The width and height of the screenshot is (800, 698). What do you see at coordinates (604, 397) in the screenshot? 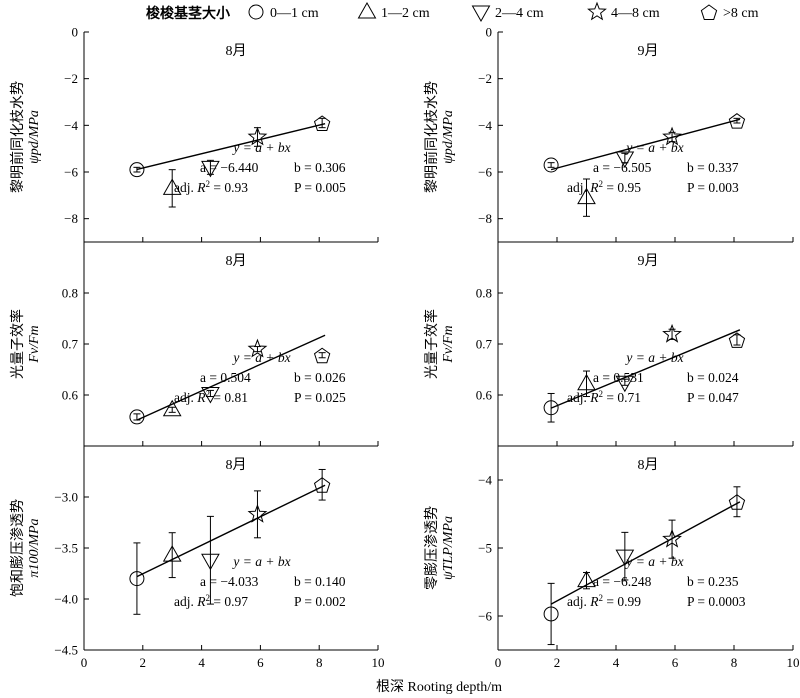
I see `fit-adj-r2: adj. R2 = 0.71` at bounding box center [604, 397].